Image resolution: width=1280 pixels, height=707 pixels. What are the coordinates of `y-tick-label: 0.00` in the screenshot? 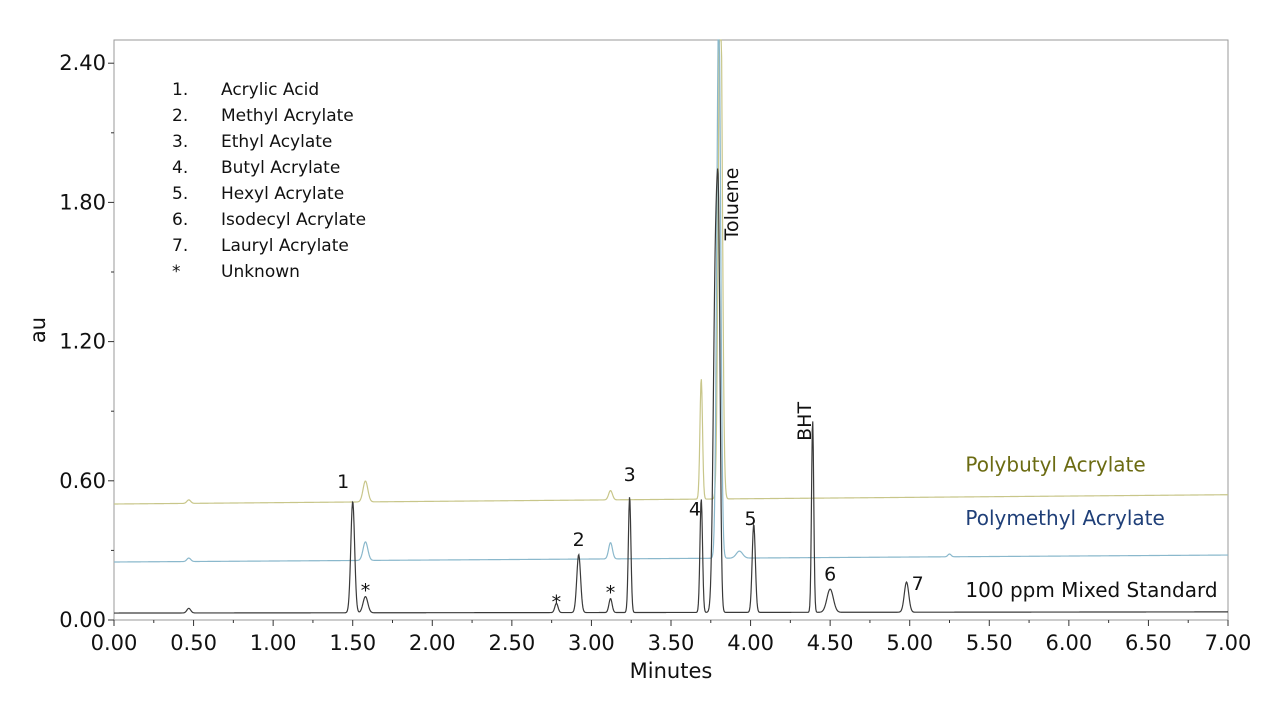 It's located at (82, 620).